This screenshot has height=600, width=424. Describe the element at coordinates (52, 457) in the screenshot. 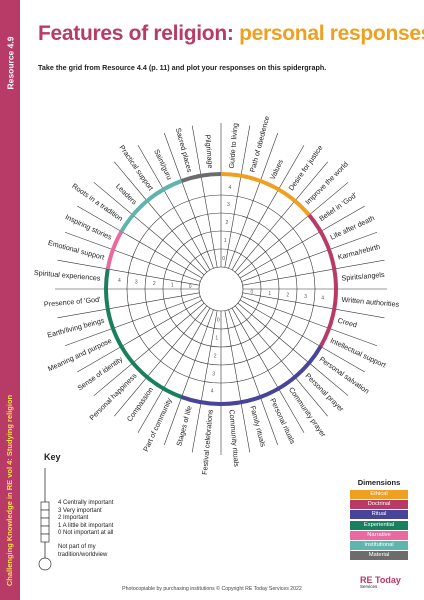

I see `key-heading: Key` at that location.